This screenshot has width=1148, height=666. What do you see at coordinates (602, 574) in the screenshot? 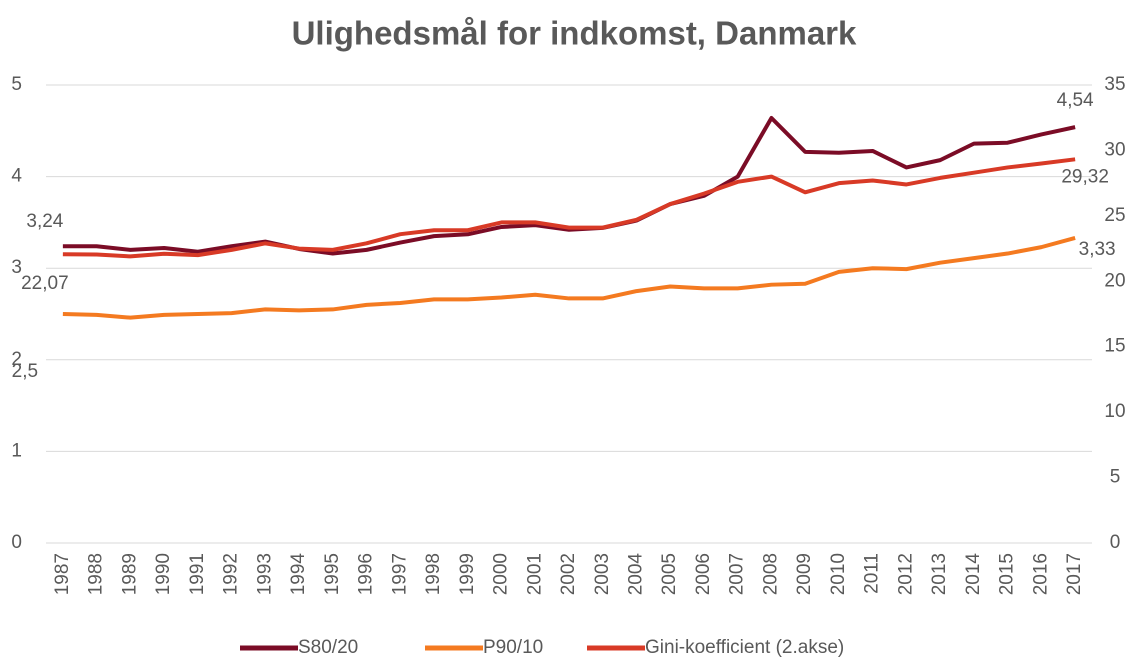
I see `x-tick-label: 2003` at bounding box center [602, 574].